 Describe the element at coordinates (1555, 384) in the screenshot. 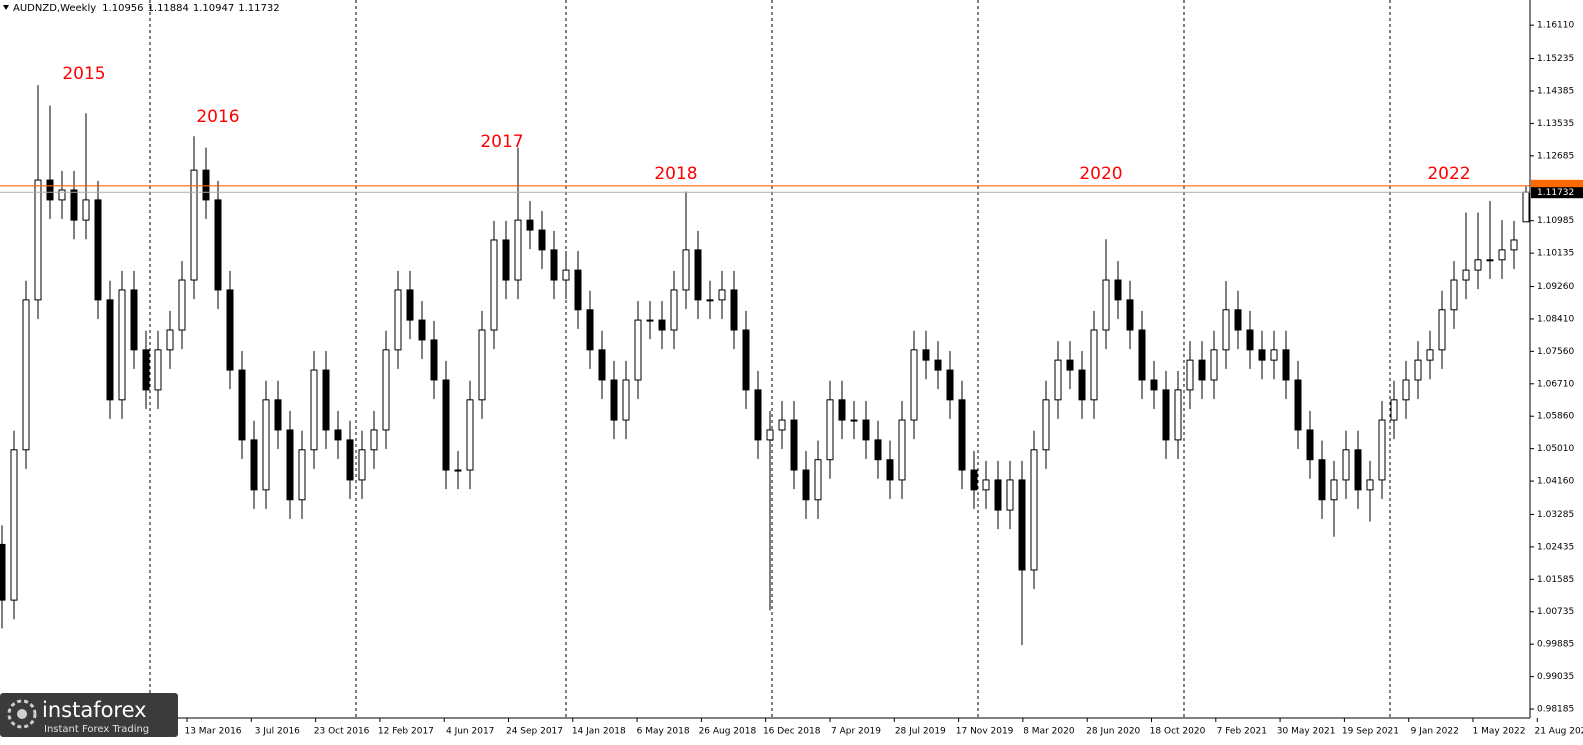

I see `y-tick-label: 1.06710` at that location.